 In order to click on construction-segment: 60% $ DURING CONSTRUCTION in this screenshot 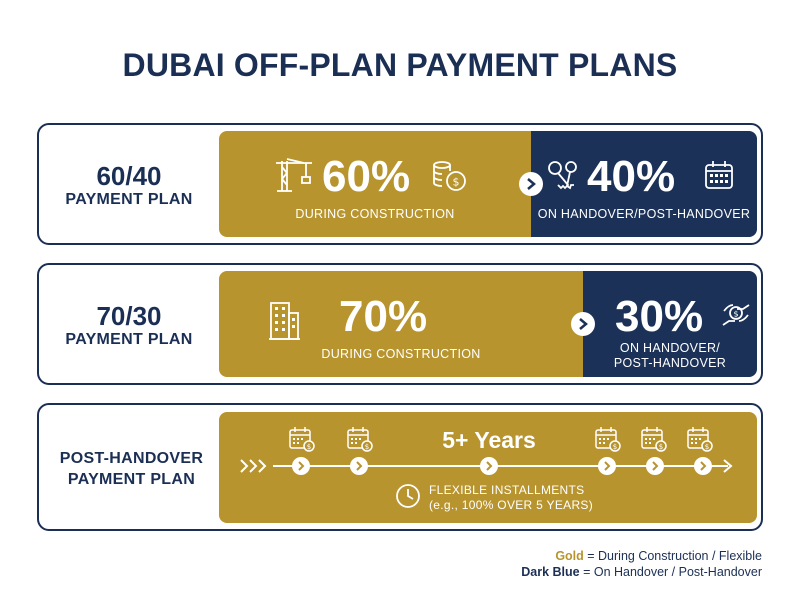, I will do `click(375, 184)`.